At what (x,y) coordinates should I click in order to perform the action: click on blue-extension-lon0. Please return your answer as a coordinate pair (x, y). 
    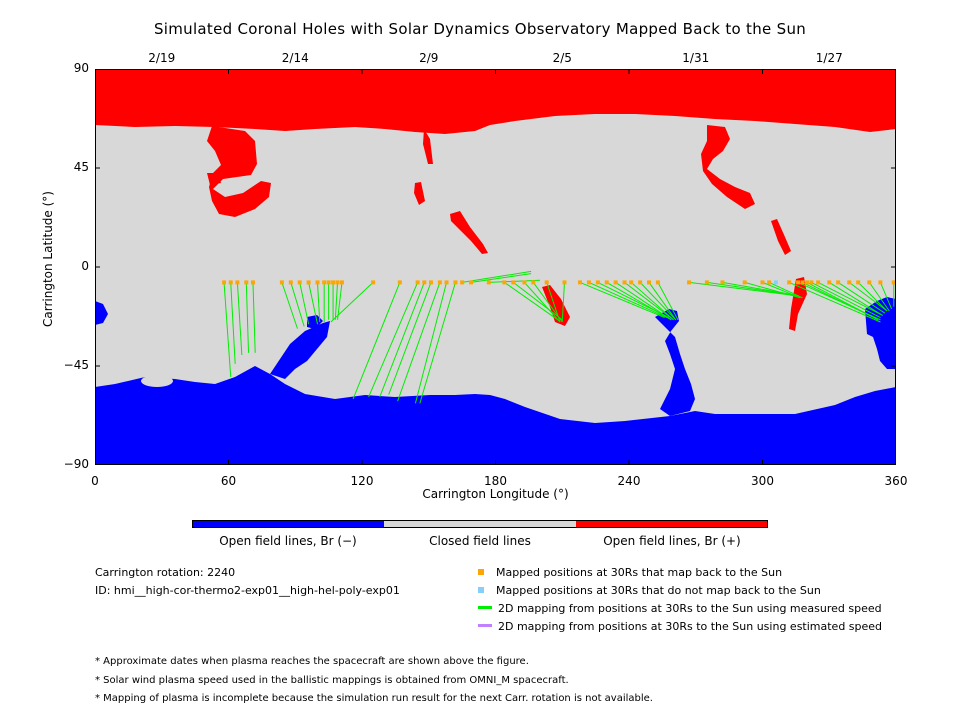
    Looking at the image, I should click on (101, 313).